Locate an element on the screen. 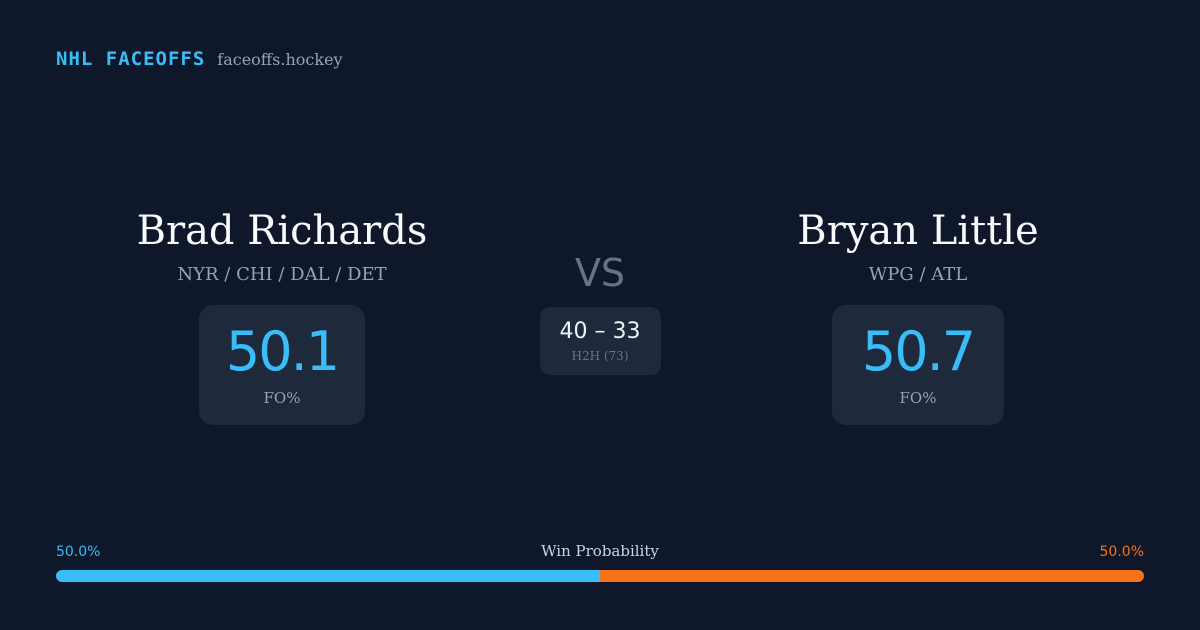  player-left-teams: NYR / CHI / DAL / DET is located at coordinates (282, 274).